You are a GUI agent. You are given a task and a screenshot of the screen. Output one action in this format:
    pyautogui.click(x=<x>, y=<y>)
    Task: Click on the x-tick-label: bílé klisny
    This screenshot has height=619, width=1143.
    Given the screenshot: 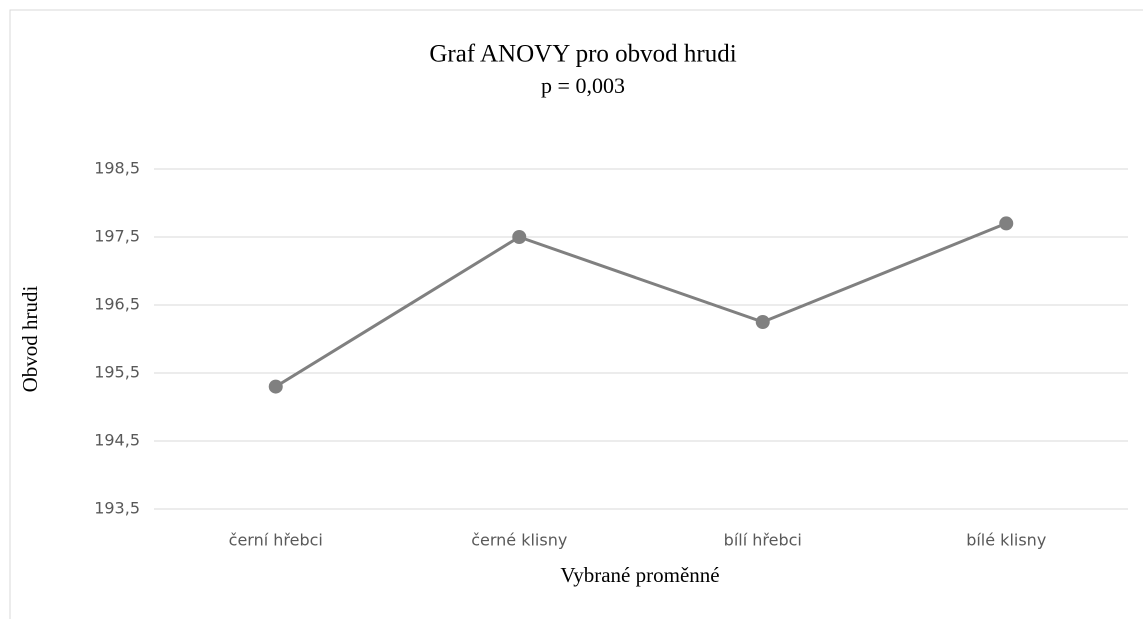 What is the action you would take?
    pyautogui.click(x=1006, y=540)
    